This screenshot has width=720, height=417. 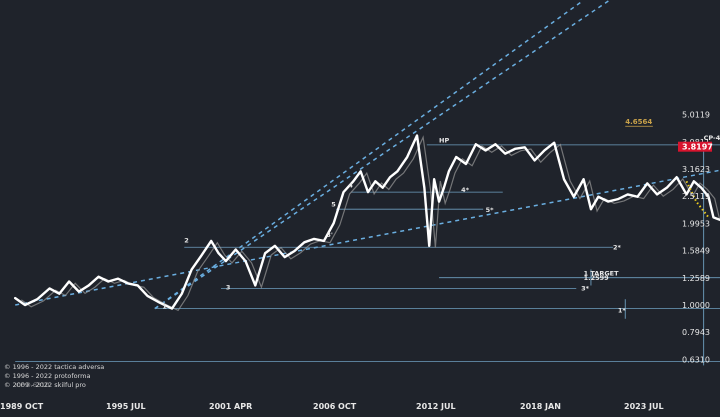 What do you see at coordinates (126, 406) in the screenshot?
I see `x-tick-label-2: 1995 JUL` at bounding box center [126, 406].